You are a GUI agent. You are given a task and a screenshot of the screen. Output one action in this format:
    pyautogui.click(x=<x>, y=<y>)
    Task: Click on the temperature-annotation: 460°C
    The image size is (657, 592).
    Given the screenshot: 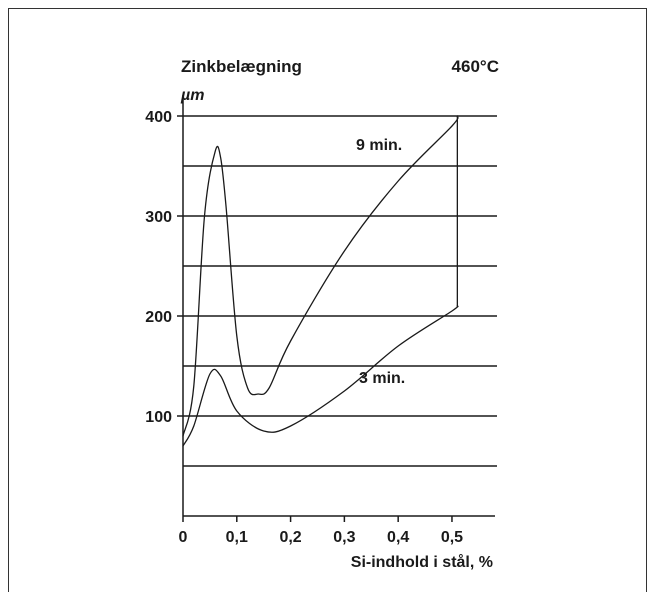 What is the action you would take?
    pyautogui.click(x=475, y=66)
    